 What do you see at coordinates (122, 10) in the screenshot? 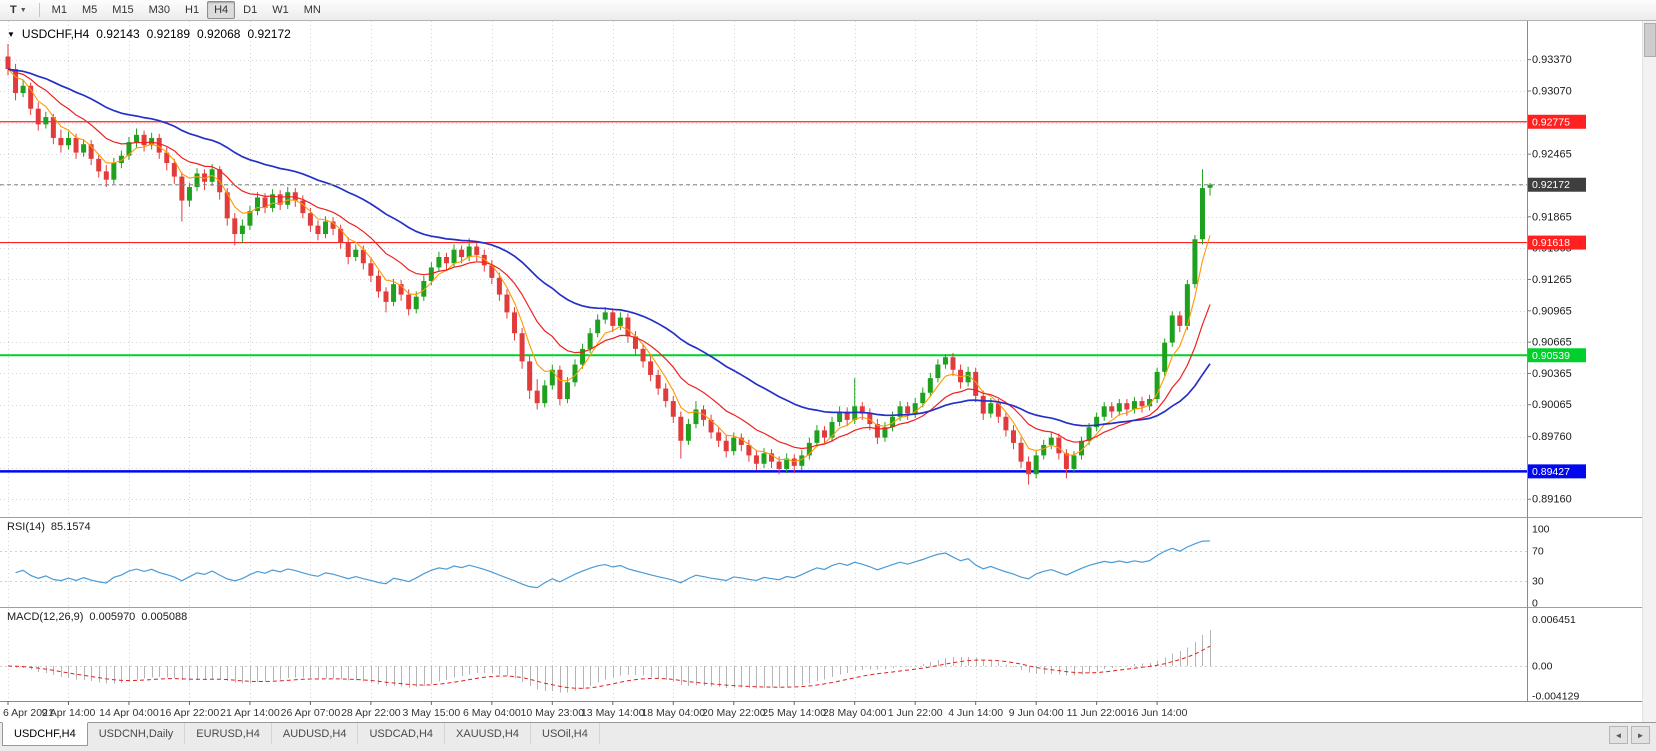
I see `timeframe-button-m15: M15` at bounding box center [122, 10].